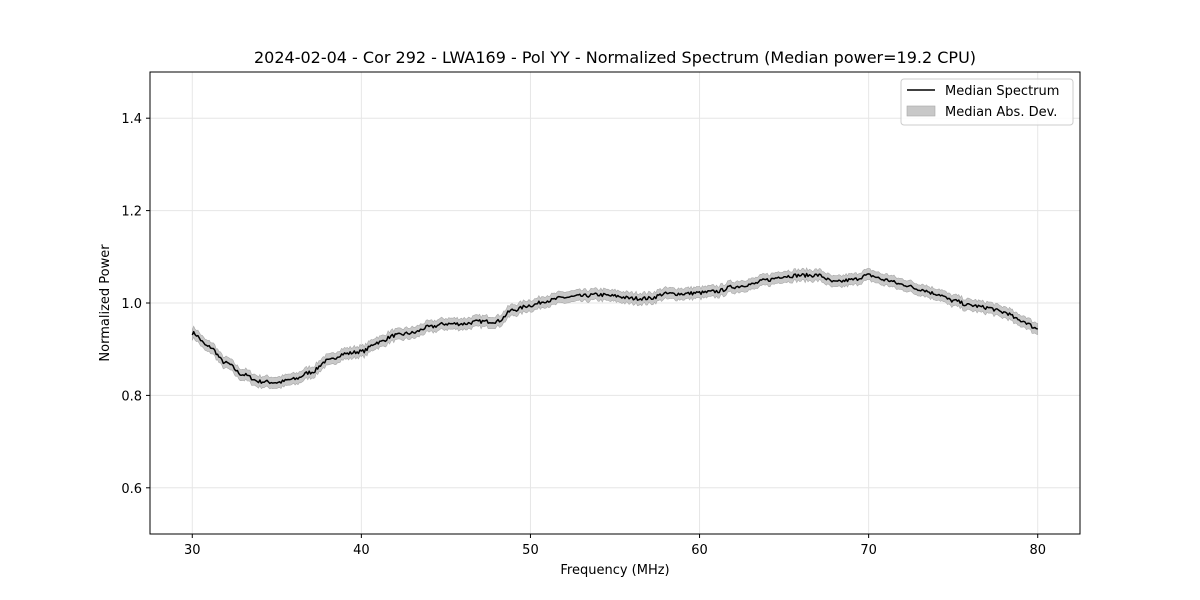 This screenshot has height=600, width=1200. Describe the element at coordinates (131, 304) in the screenshot. I see `y-tick-label: 1.0` at that location.